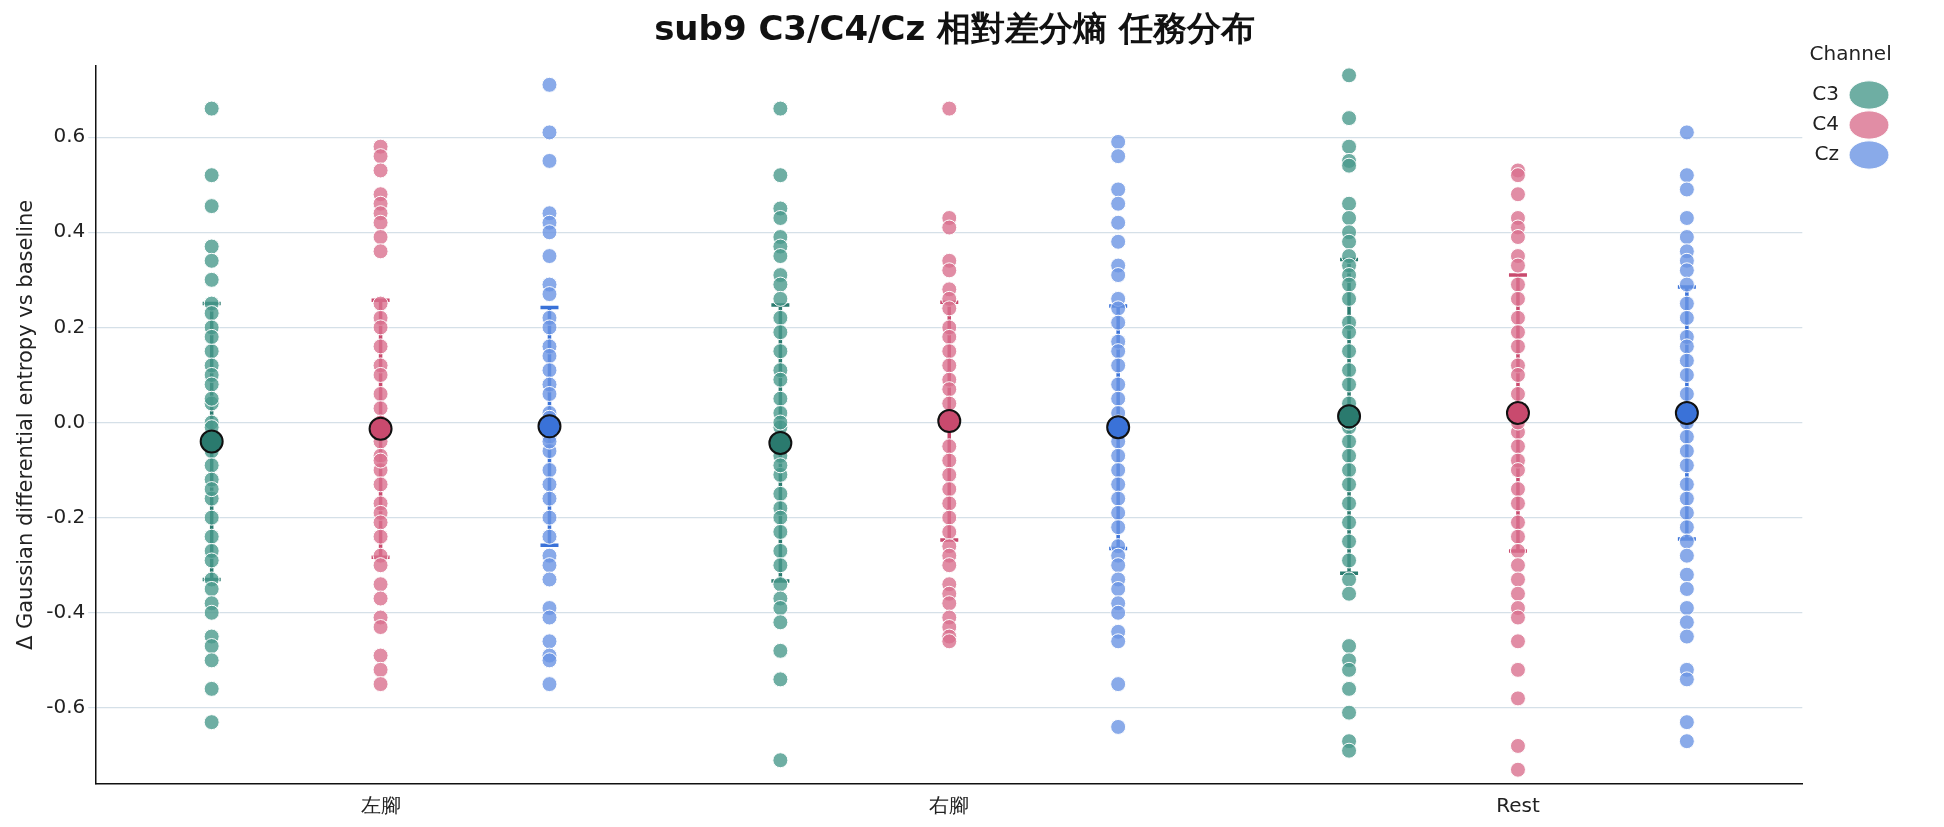  Describe the element at coordinates (66, 515) in the screenshot. I see `y-tick-label: -0.2` at that location.